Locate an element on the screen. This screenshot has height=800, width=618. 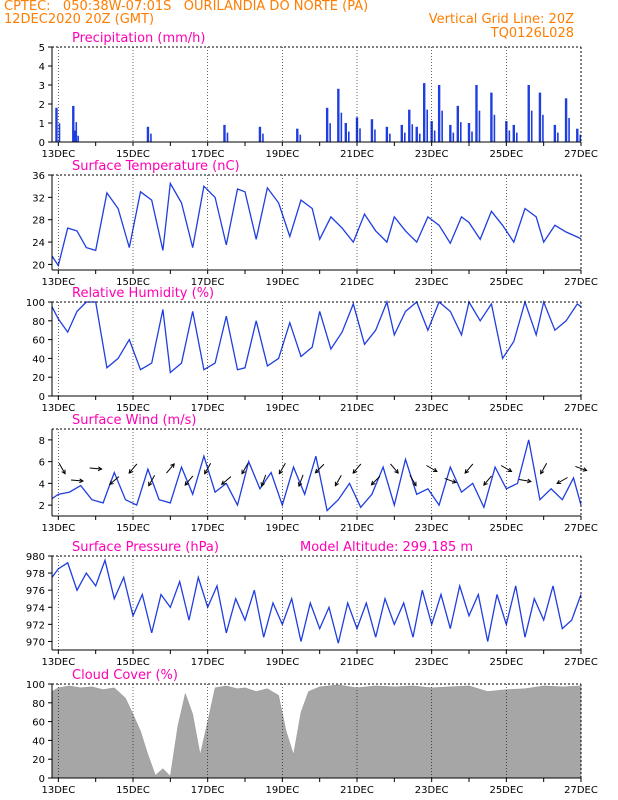
pres-xtick-label: 21DEC is located at coordinates (357, 662).